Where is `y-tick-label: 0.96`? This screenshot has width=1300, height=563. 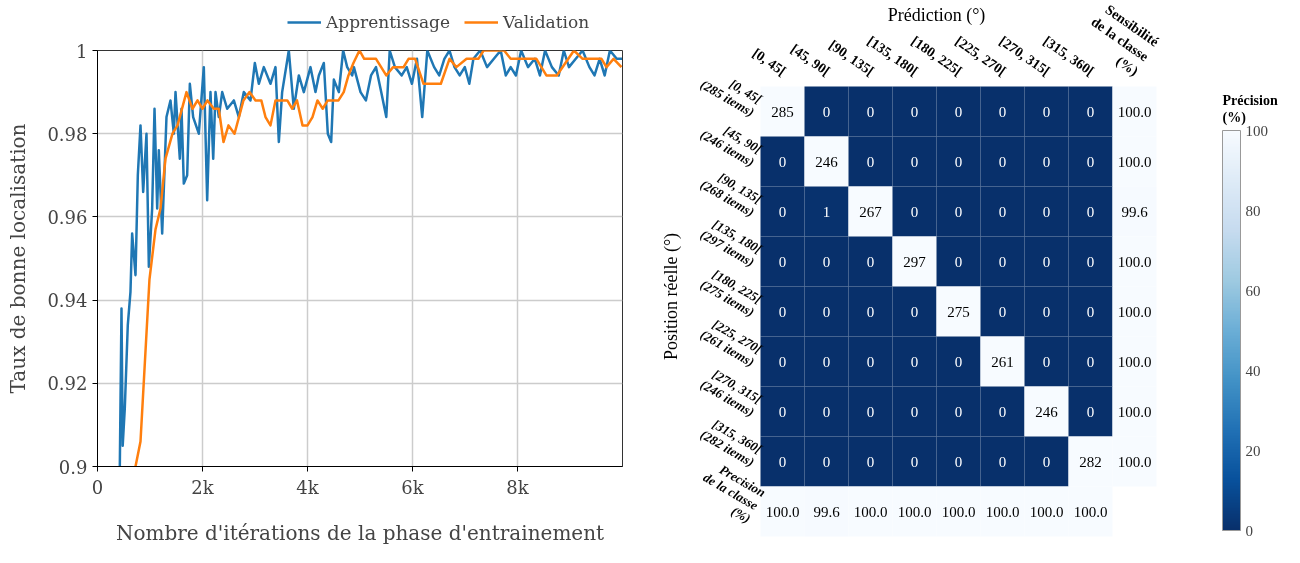
y-tick-label: 0.96 is located at coordinates (67, 217).